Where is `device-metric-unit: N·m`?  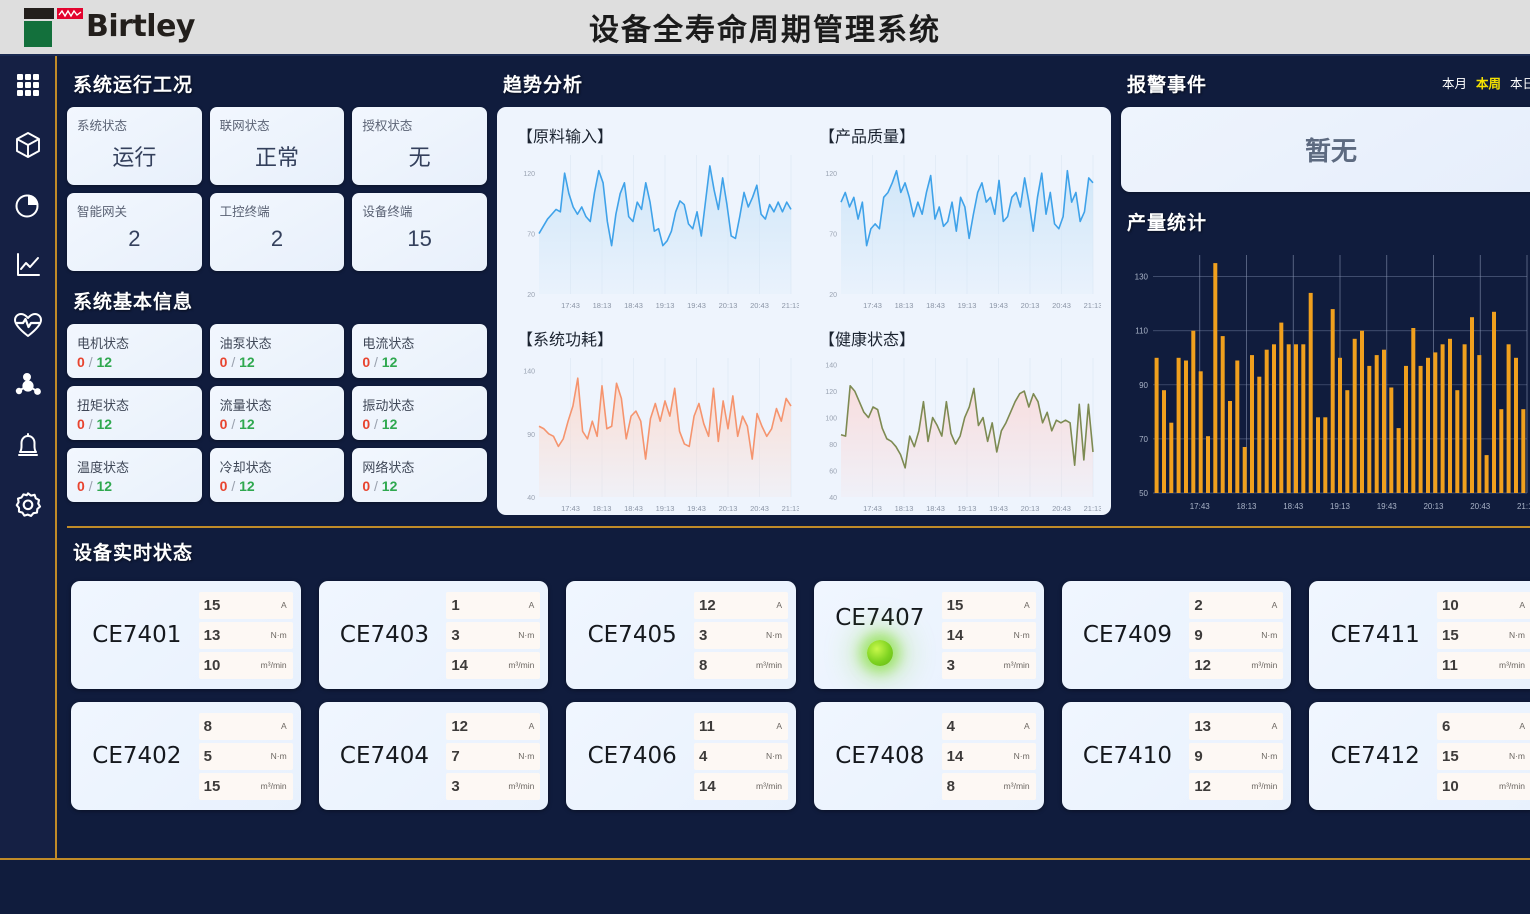
device-metric-unit: N·m is located at coordinates (1021, 756).